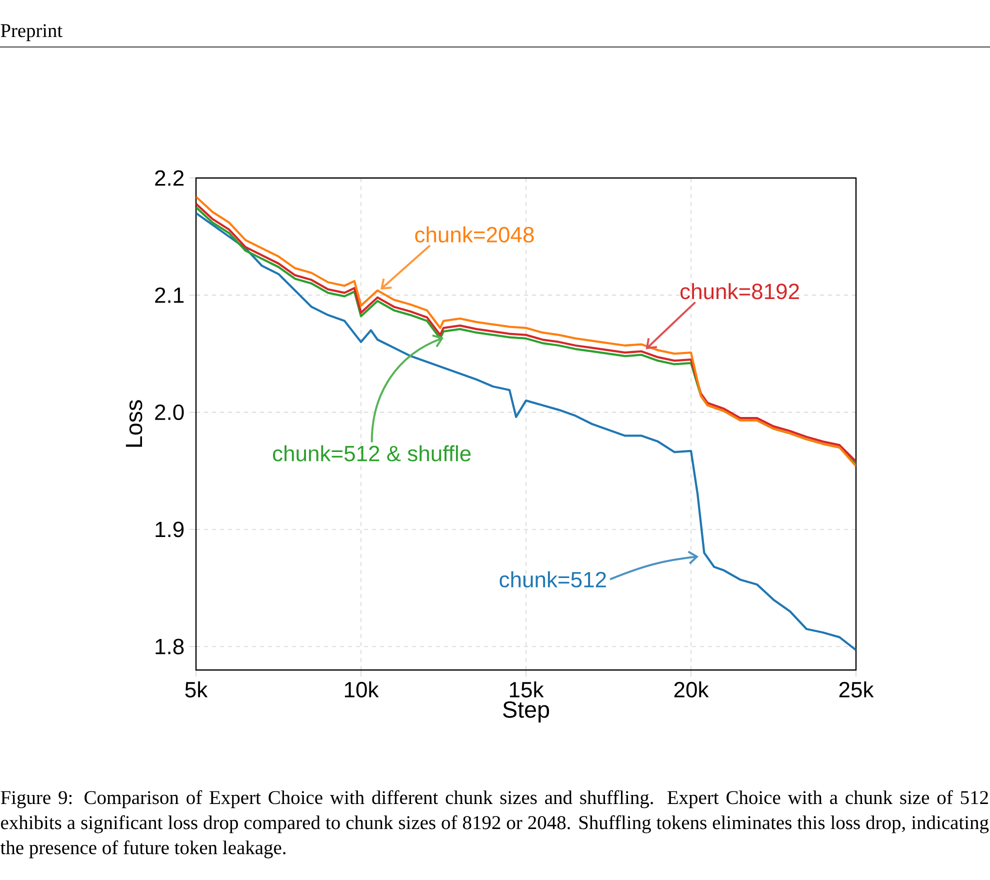  What do you see at coordinates (856, 689) in the screenshot?
I see `x-tick-label: 25k` at bounding box center [856, 689].